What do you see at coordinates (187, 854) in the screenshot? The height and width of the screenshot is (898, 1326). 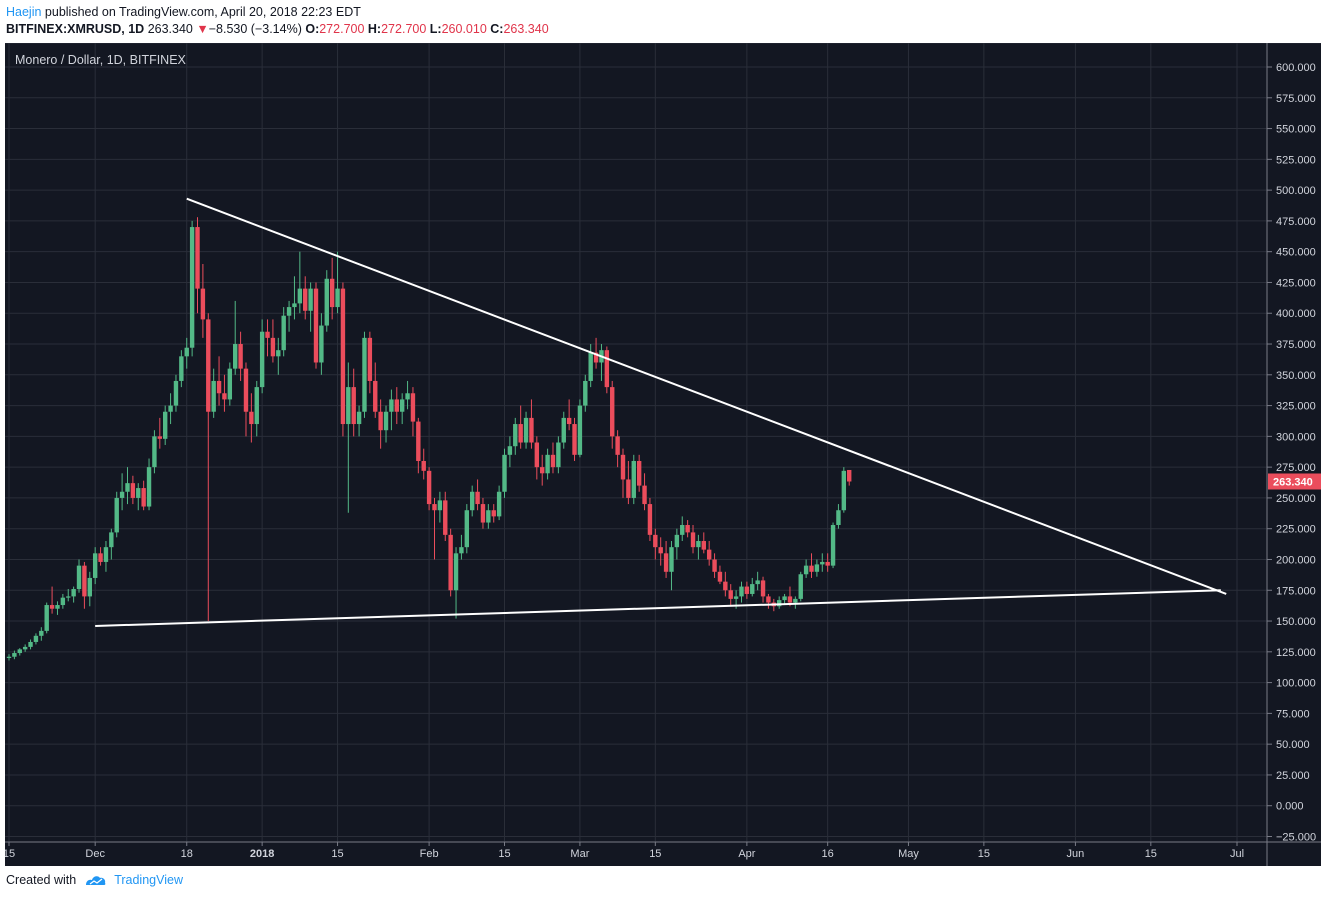 I see `time-tick-label: 18` at bounding box center [187, 854].